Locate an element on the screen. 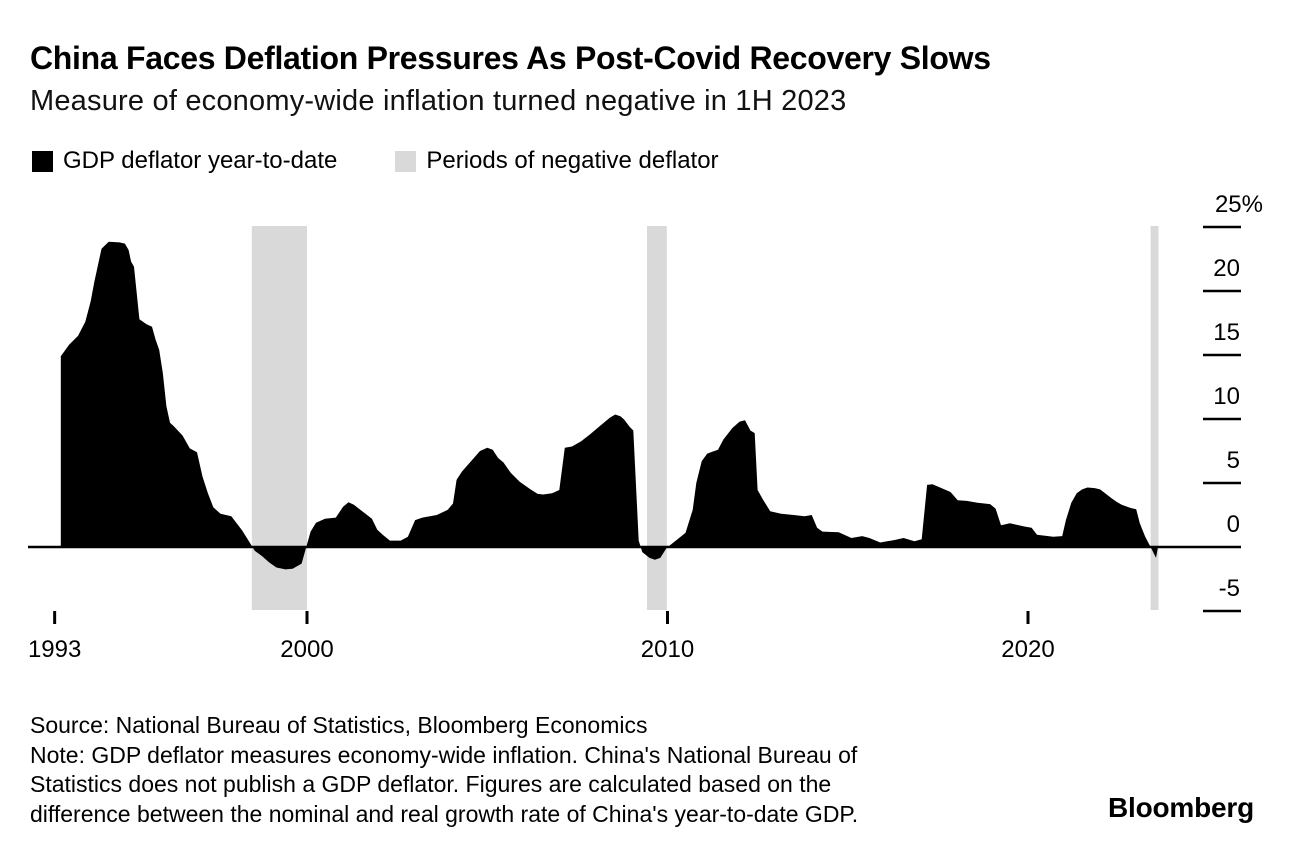 The image size is (1292, 856). legend-item-negative-periods: Periods of negative deflator is located at coordinates (557, 161).